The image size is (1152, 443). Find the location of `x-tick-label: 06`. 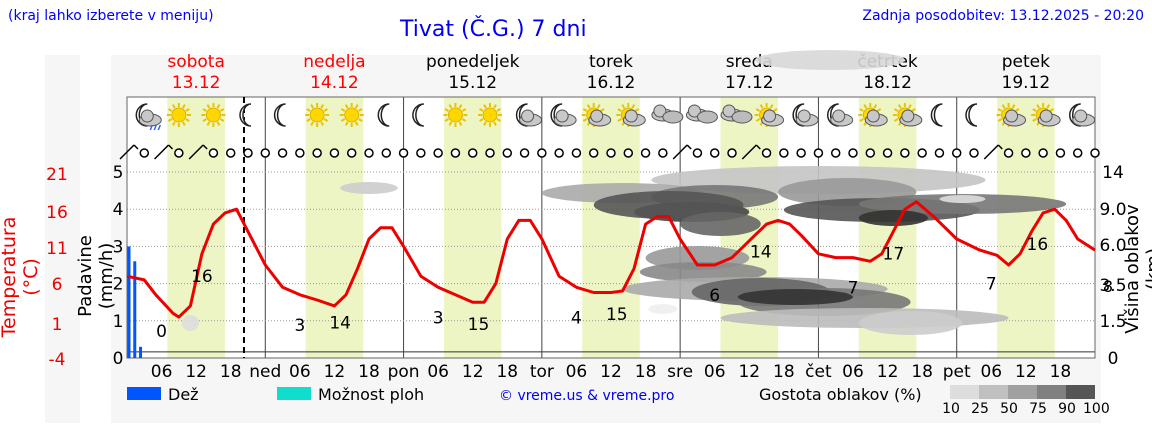

x-tick-label: 06 is located at coordinates (991, 372).